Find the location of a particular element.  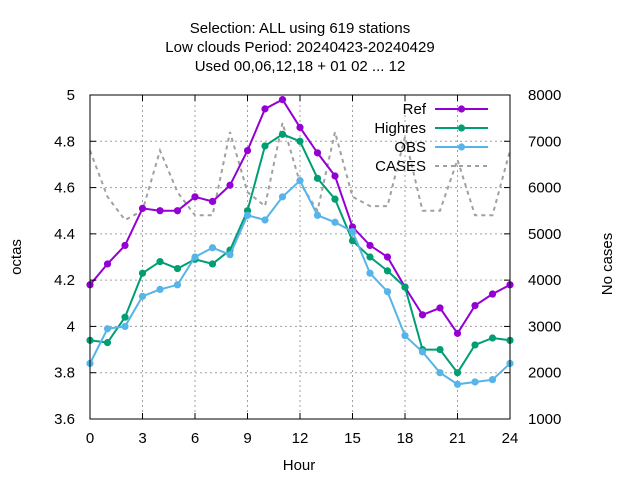

legend: Ref Highres OBS CASES is located at coordinates (431, 138).